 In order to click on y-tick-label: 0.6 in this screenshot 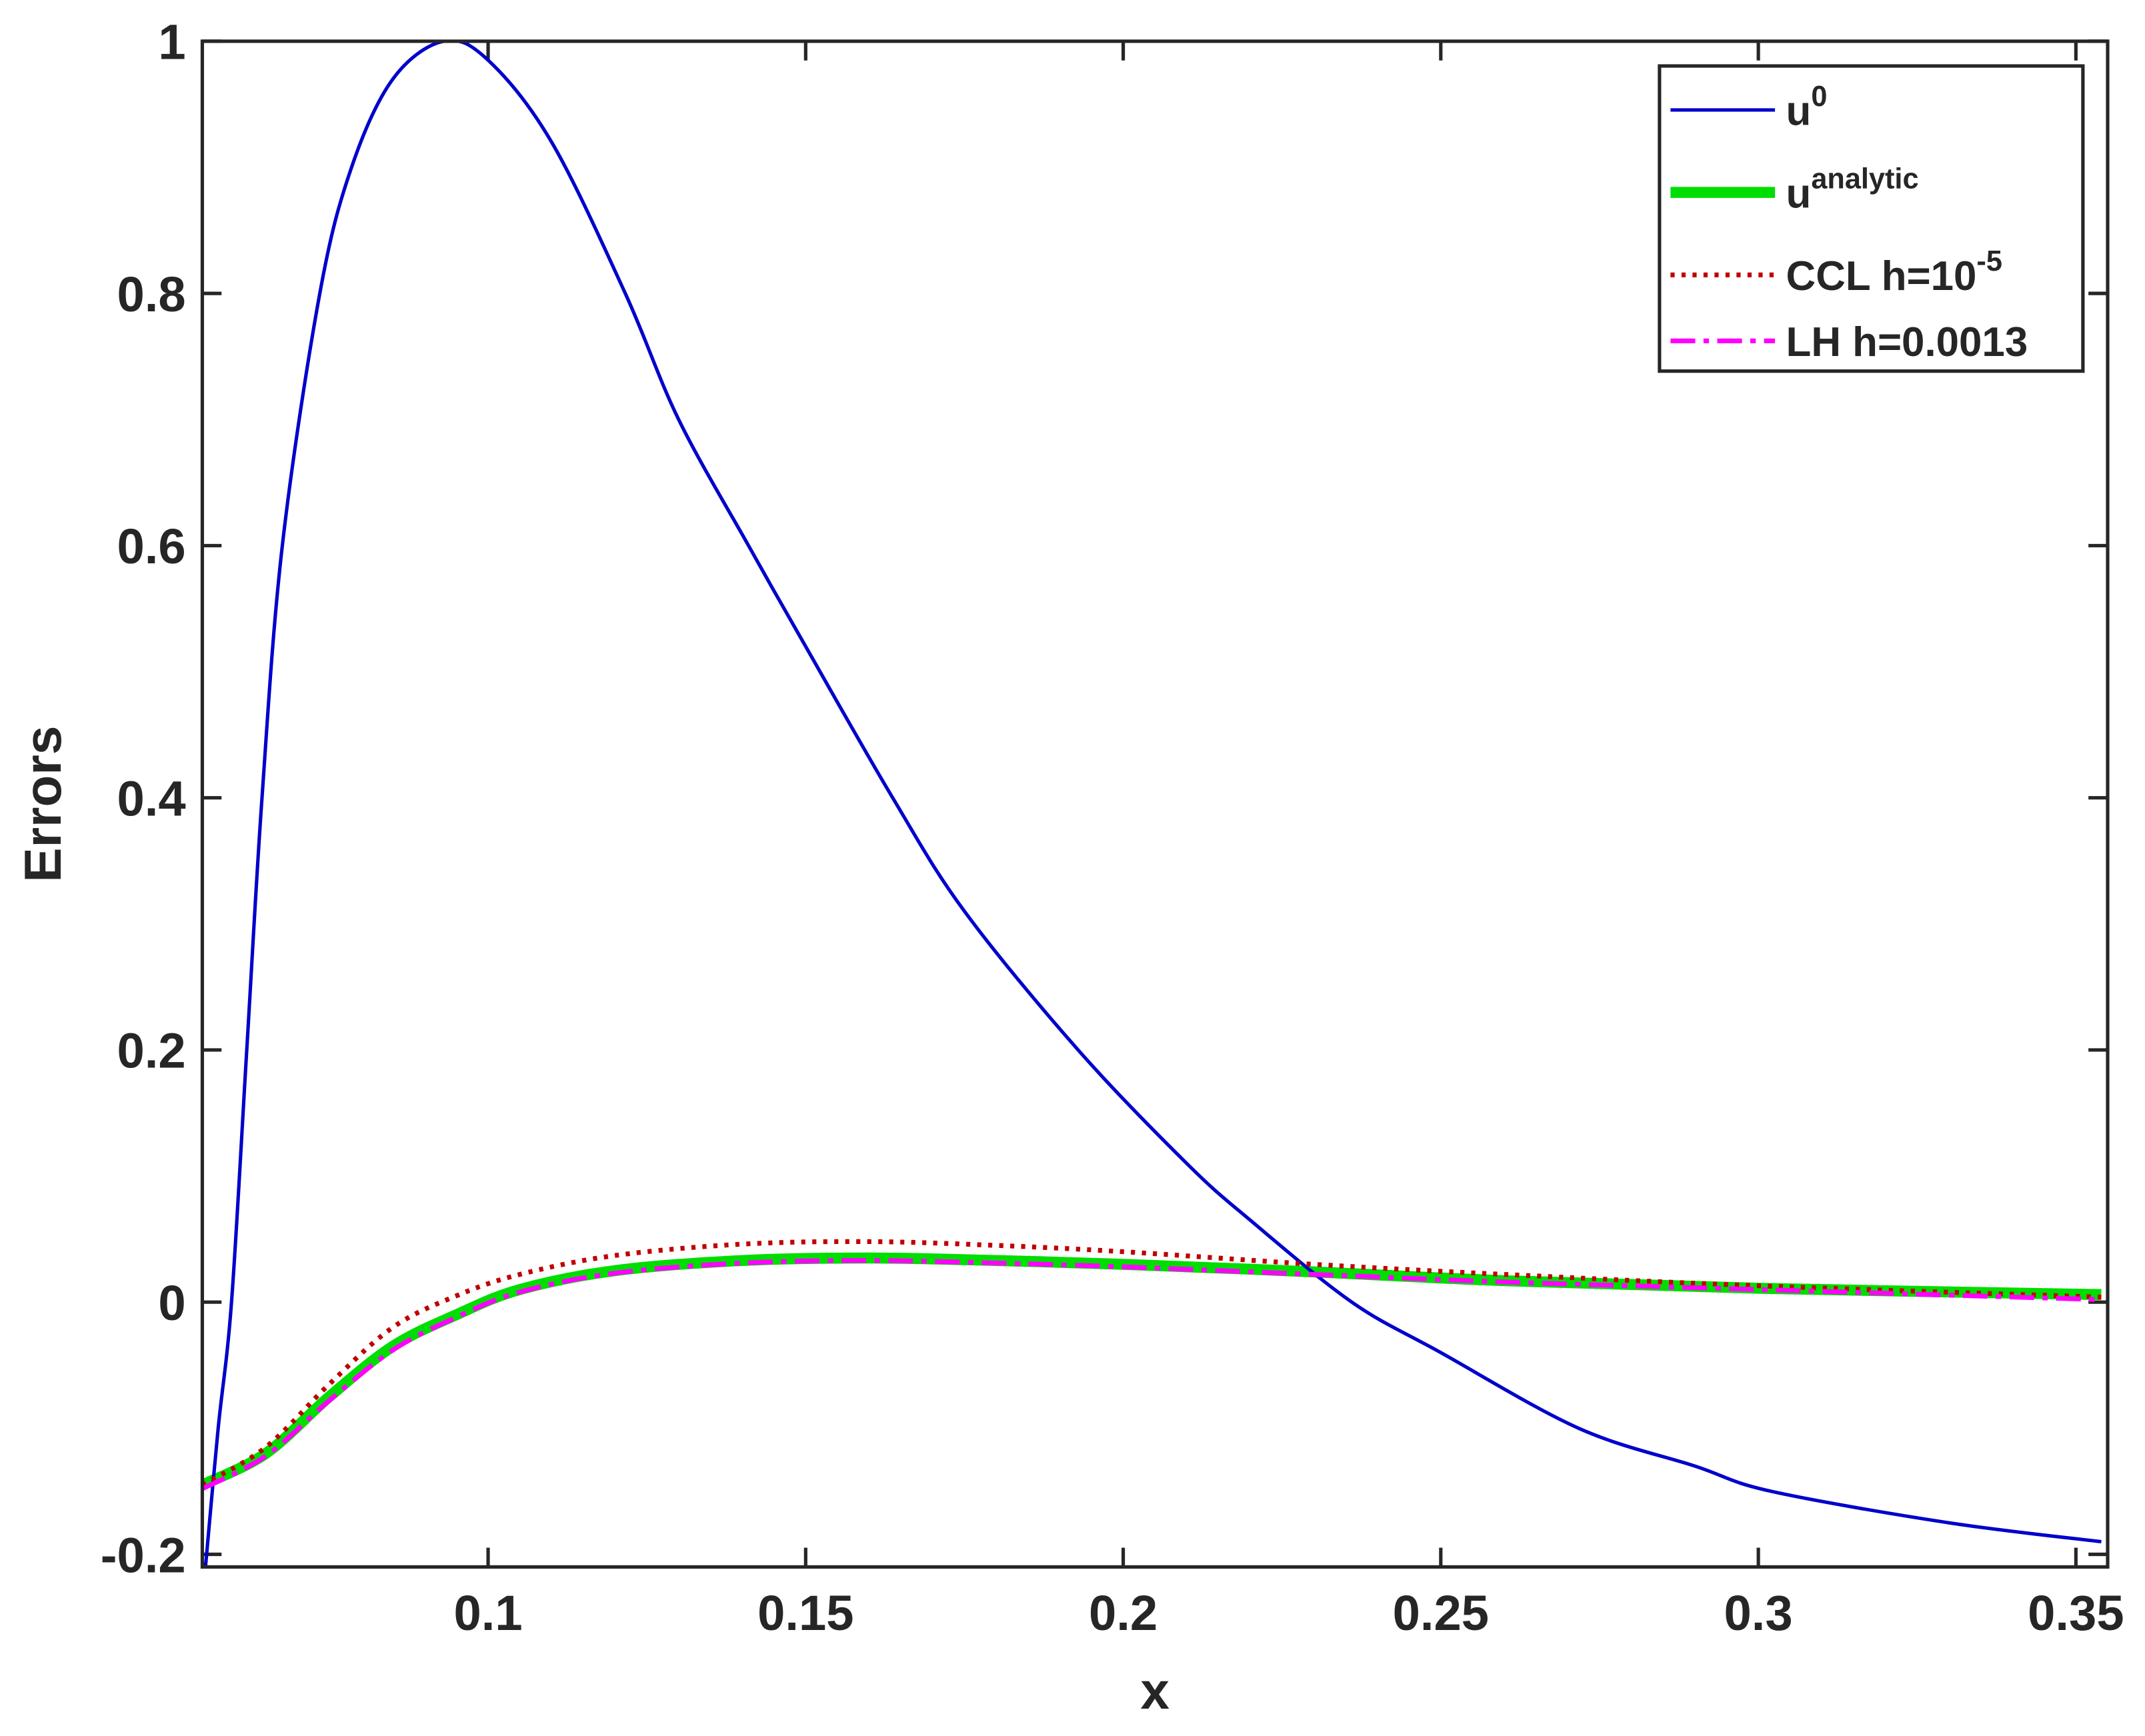, I will do `click(151, 546)`.